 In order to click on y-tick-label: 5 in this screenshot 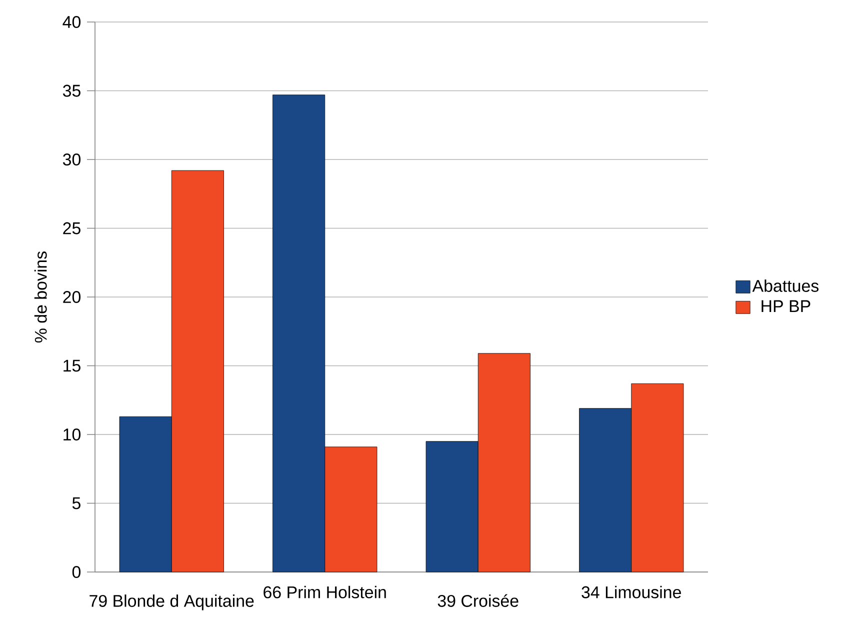, I will do `click(76, 503)`.